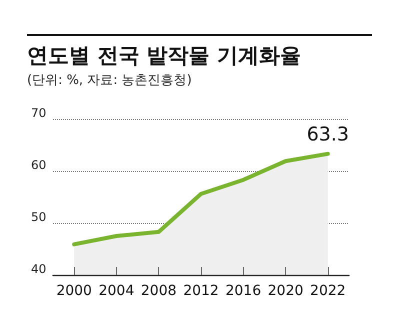 The image size is (400, 333). What do you see at coordinates (38, 165) in the screenshot?
I see `y-tick-label: 60` at bounding box center [38, 165].